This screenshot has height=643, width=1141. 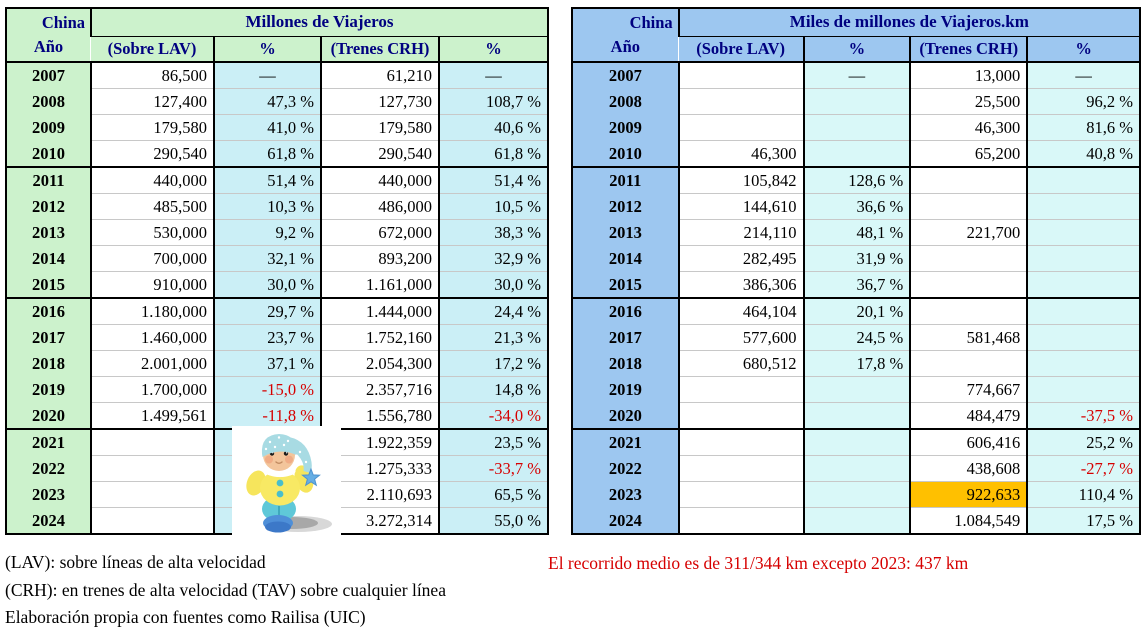 What do you see at coordinates (625, 127) in the screenshot?
I see `year-cell: 2009` at bounding box center [625, 127].